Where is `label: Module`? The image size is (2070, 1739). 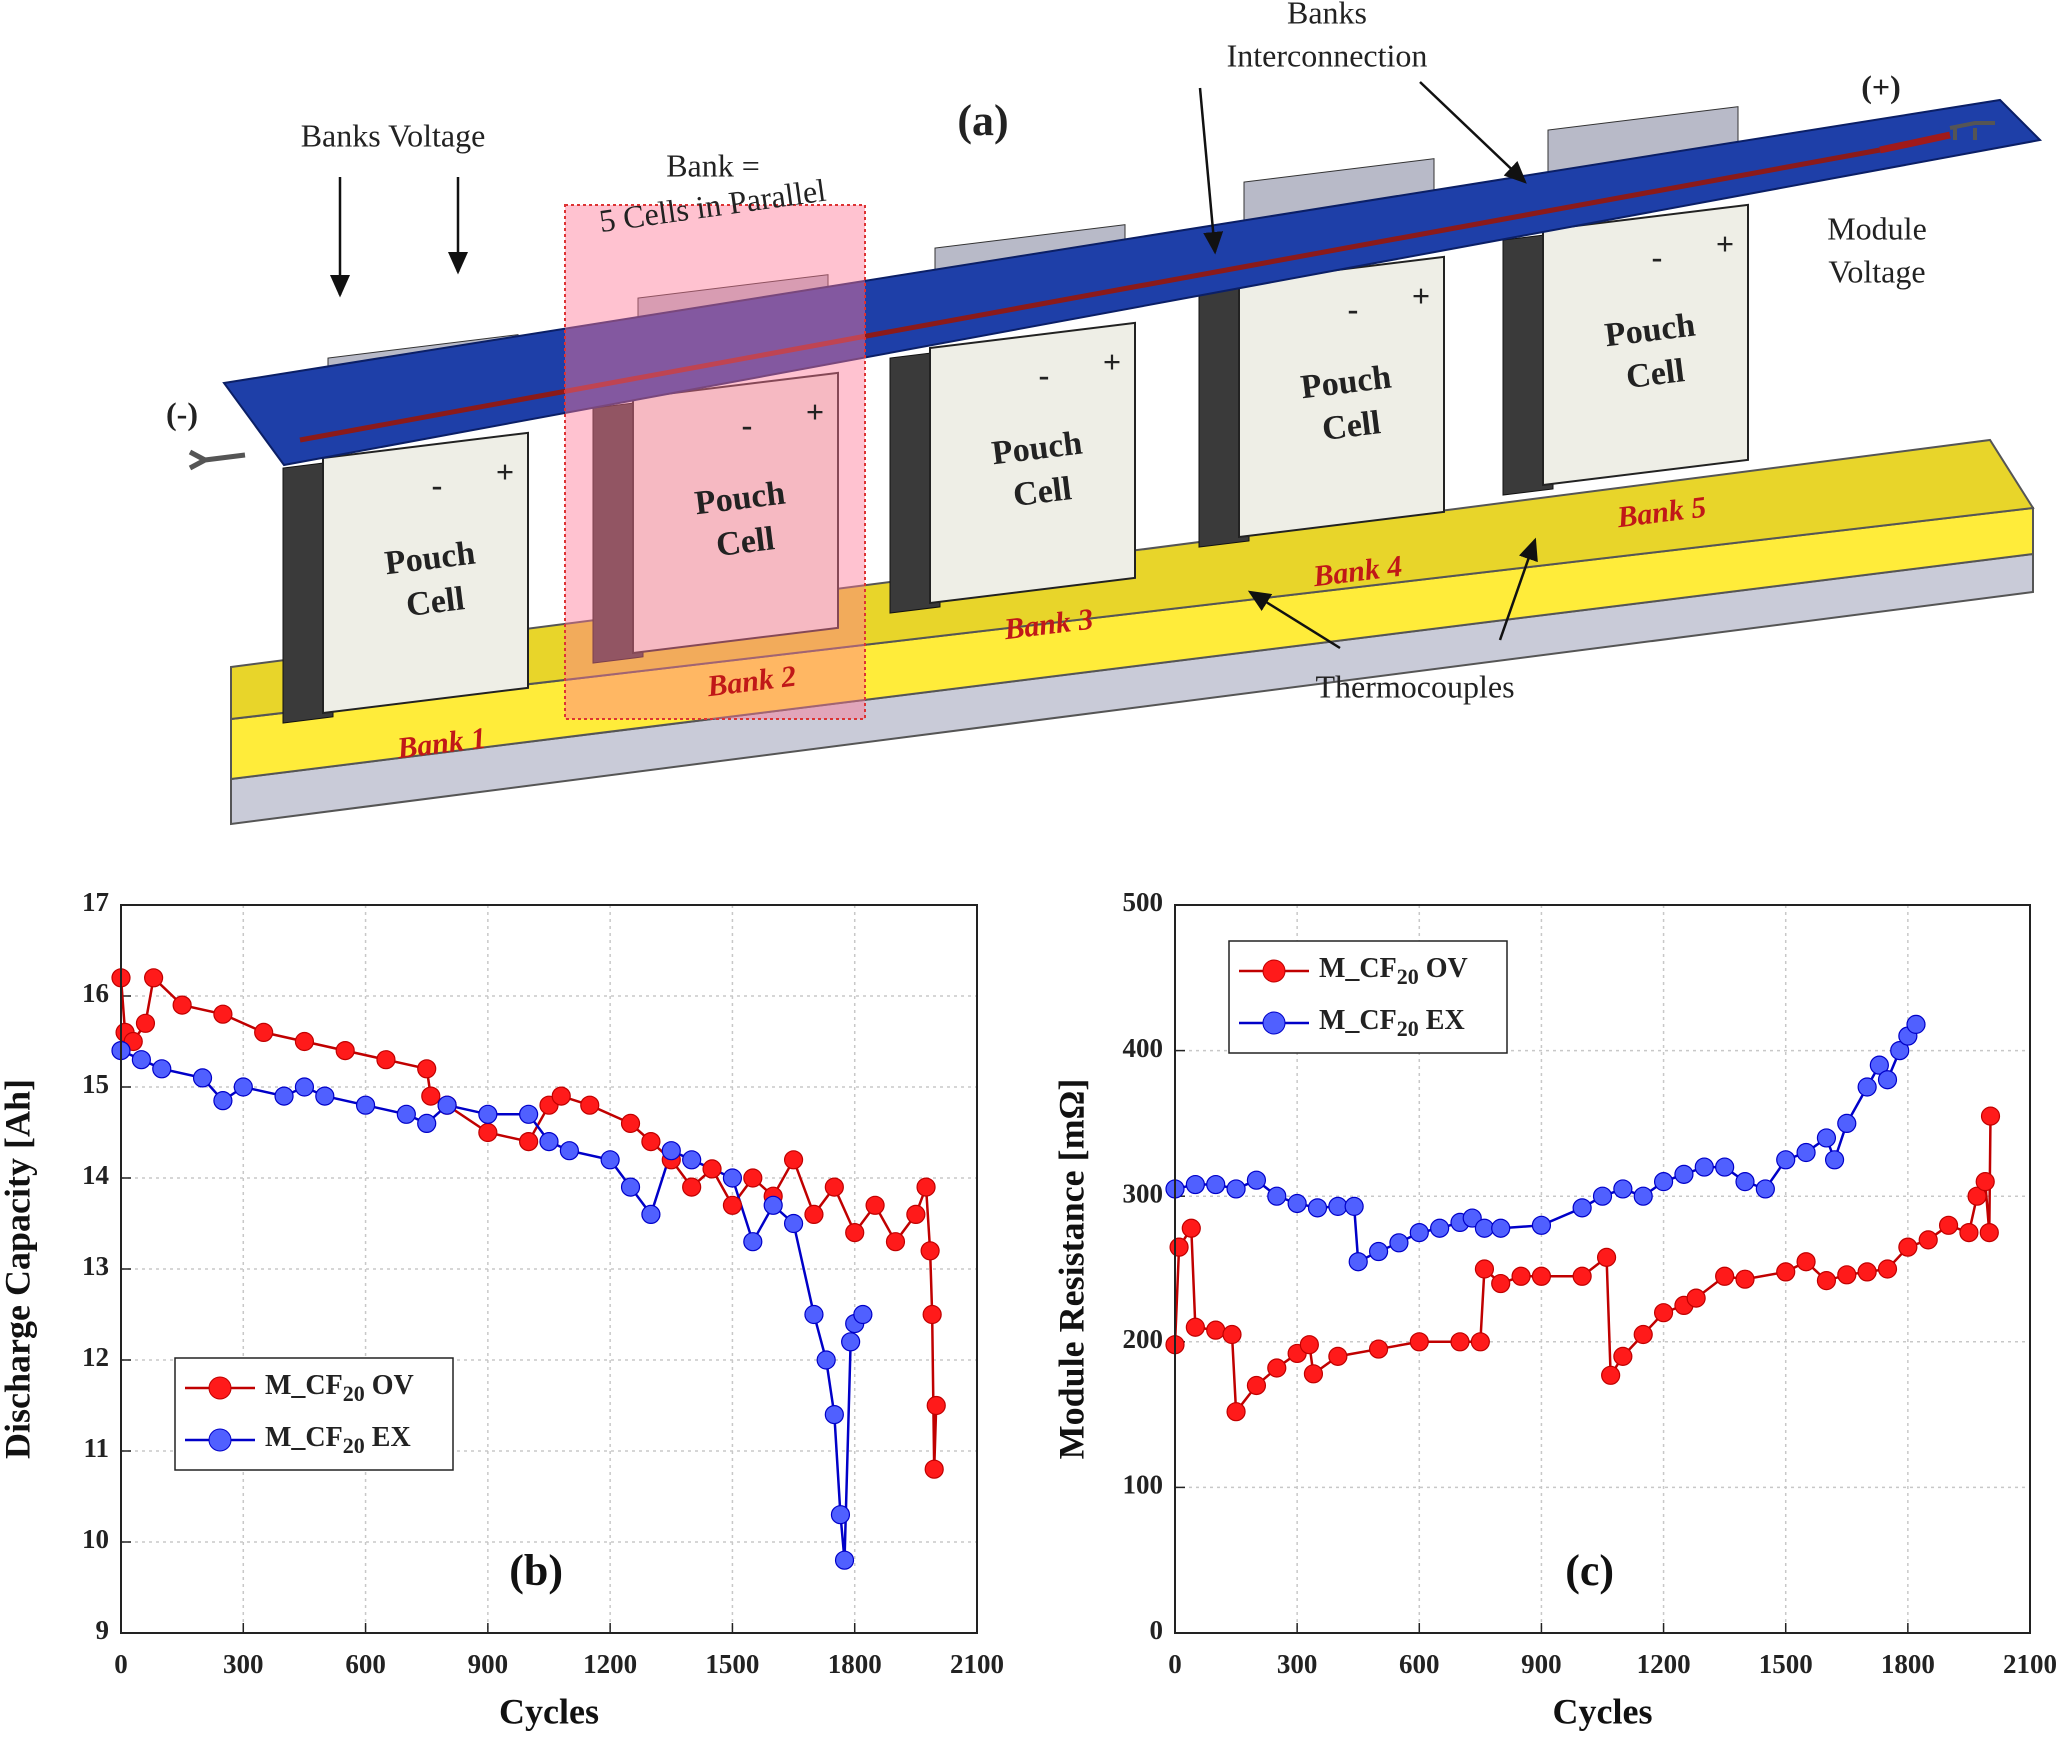 label: Module is located at coordinates (1877, 228).